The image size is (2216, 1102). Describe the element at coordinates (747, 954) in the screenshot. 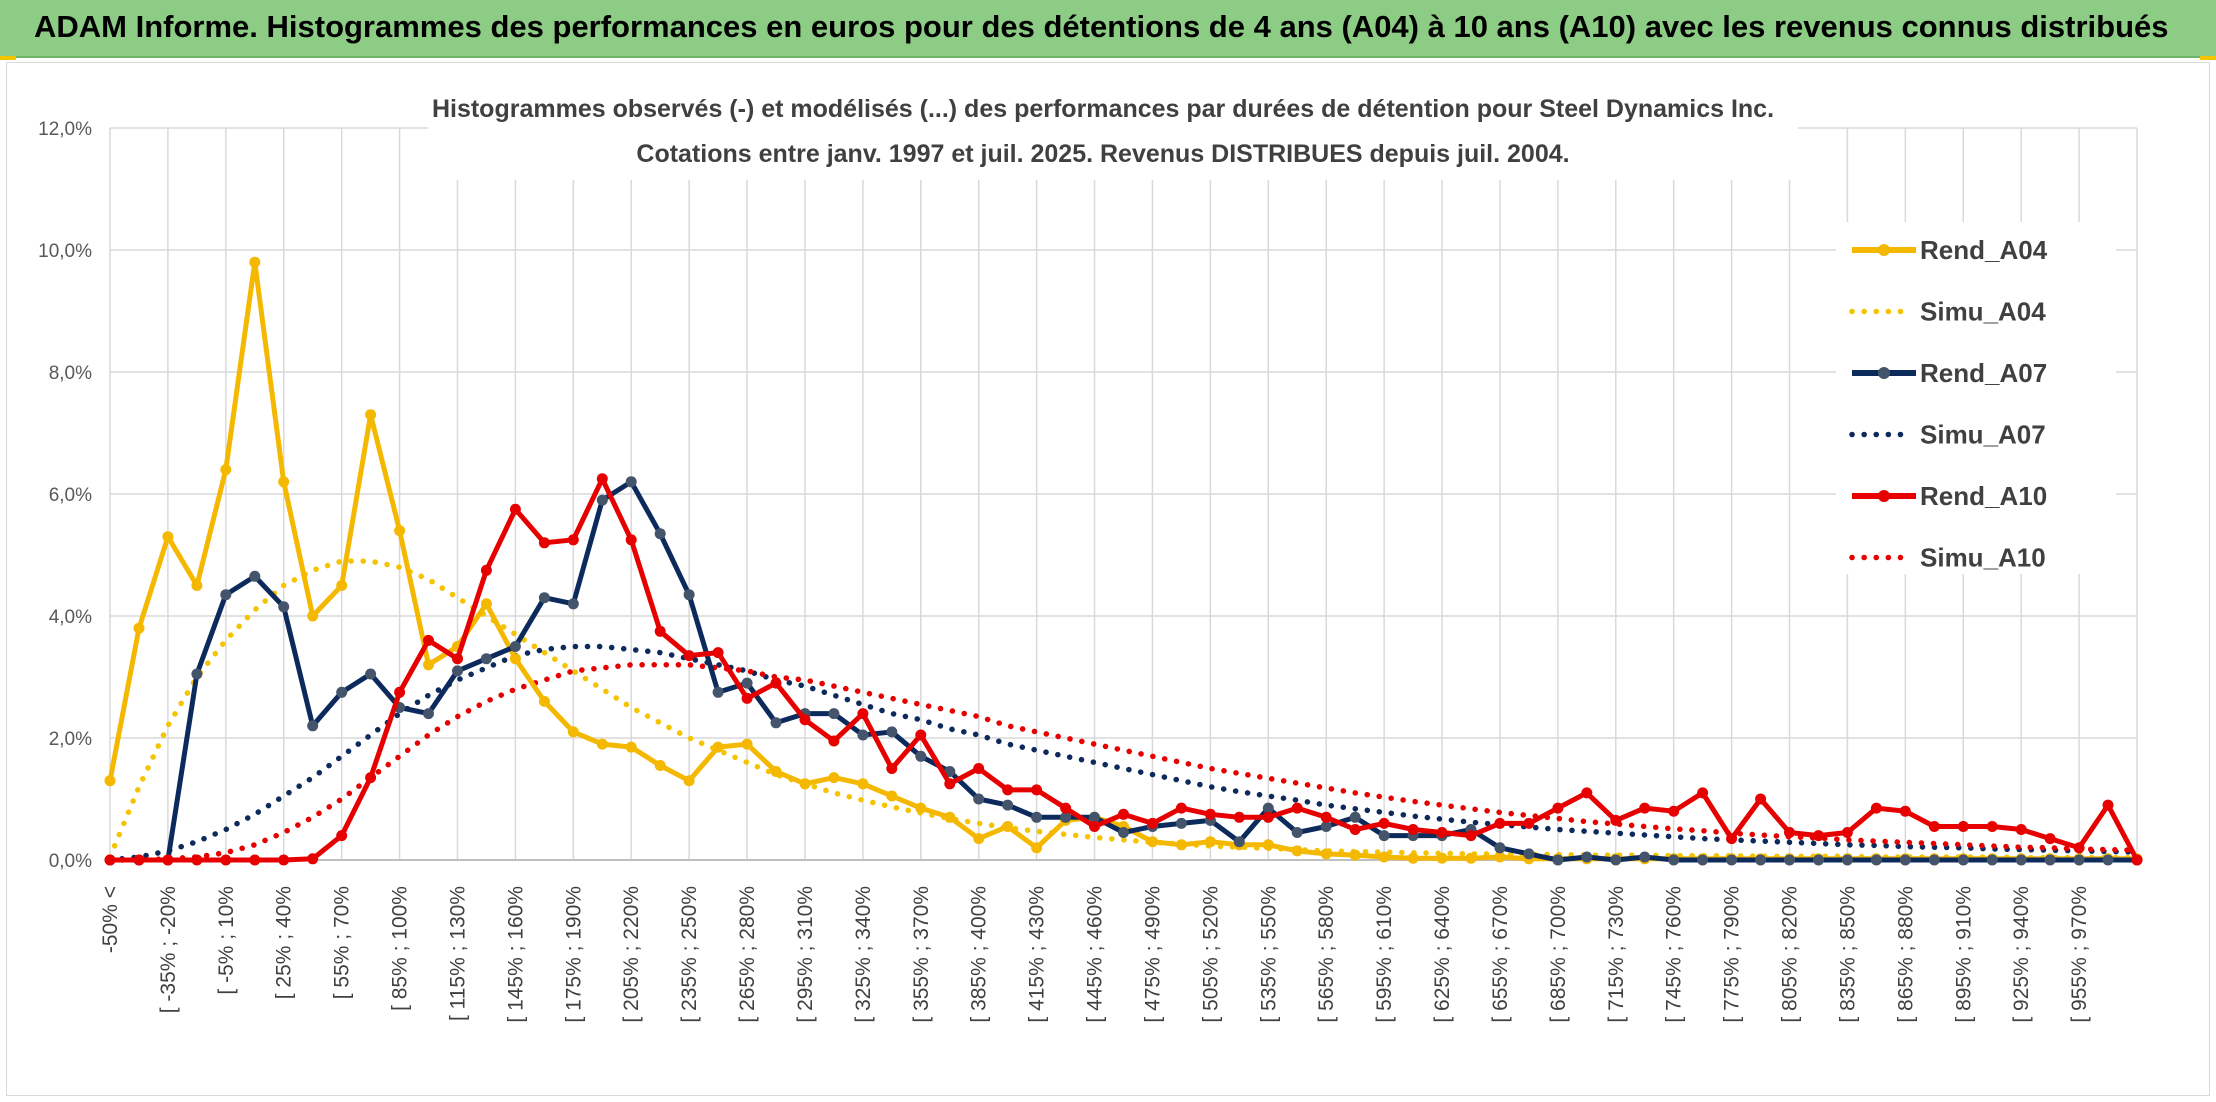

I see `x-tick-label: [ 265% ; 280%` at that location.